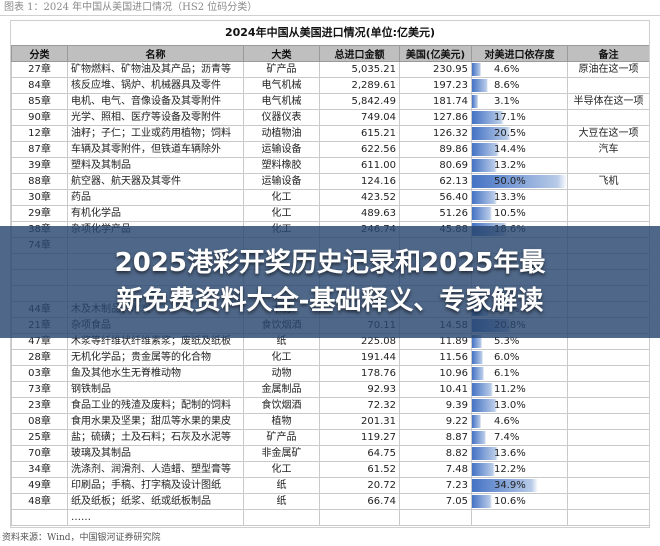 The height and width of the screenshot is (546, 660). I want to click on cell-us-import: 181.74, so click(435, 101).